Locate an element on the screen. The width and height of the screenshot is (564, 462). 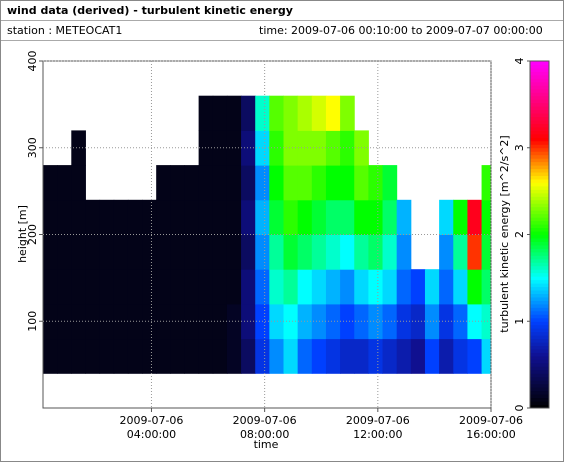
y-tick-label: 400 is located at coordinates (32, 61).